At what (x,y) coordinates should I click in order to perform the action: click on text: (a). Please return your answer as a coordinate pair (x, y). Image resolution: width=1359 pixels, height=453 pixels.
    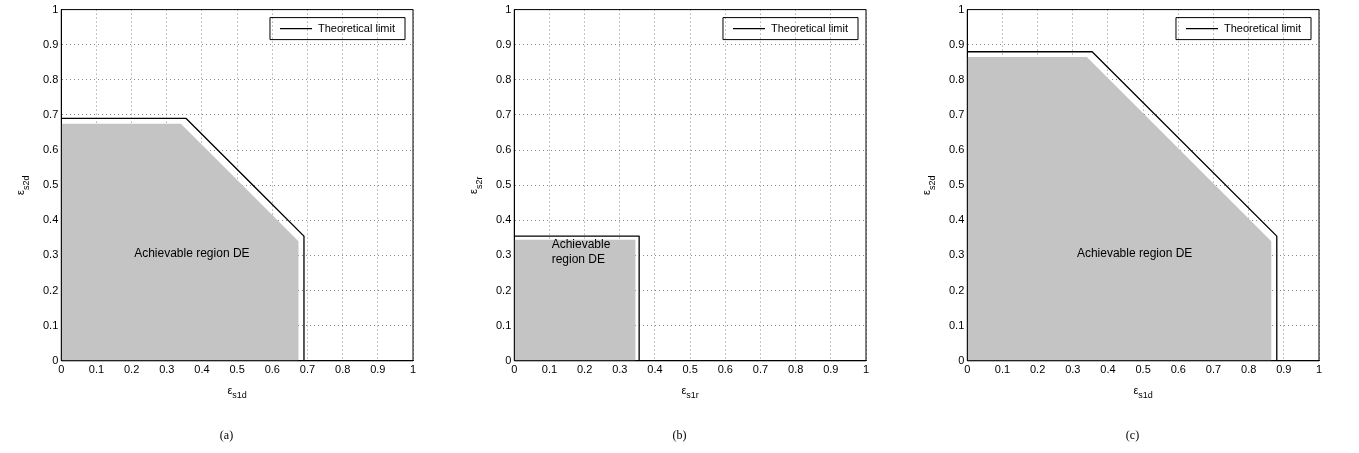
    Looking at the image, I should click on (226, 435).